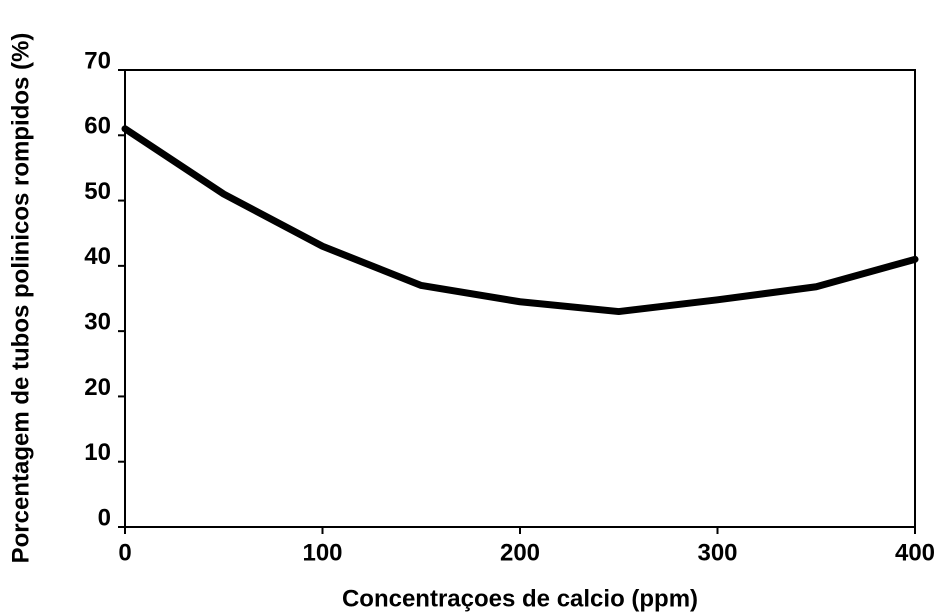 This screenshot has width=941, height=614. Describe the element at coordinates (520, 552) in the screenshot. I see `x-tick-label: 200` at that location.